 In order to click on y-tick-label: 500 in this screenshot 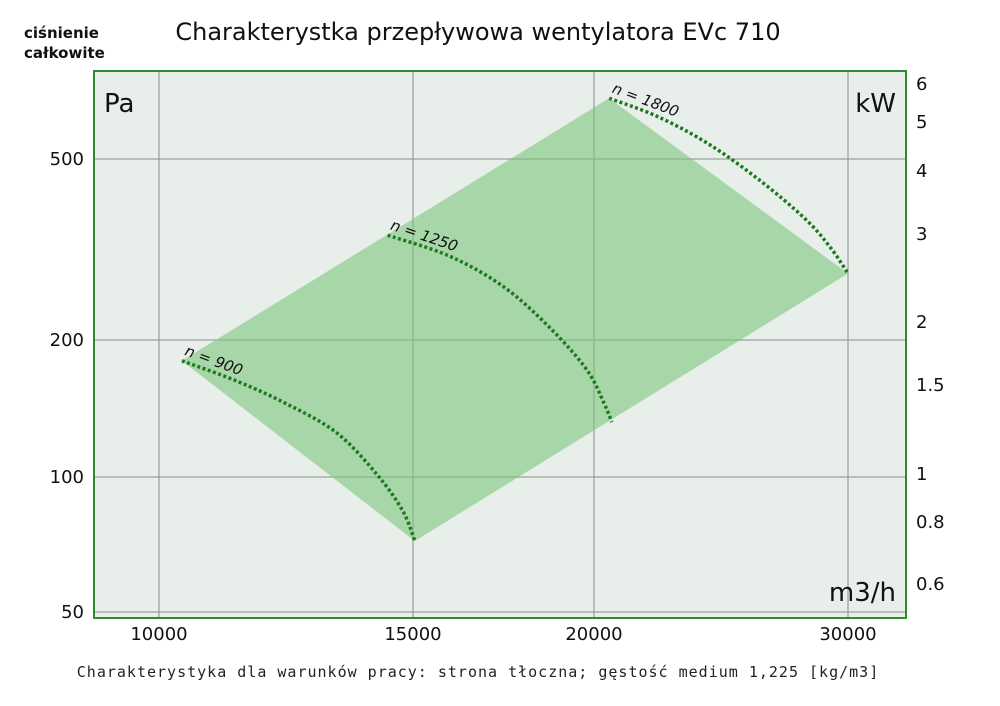, I will do `click(67, 159)`.